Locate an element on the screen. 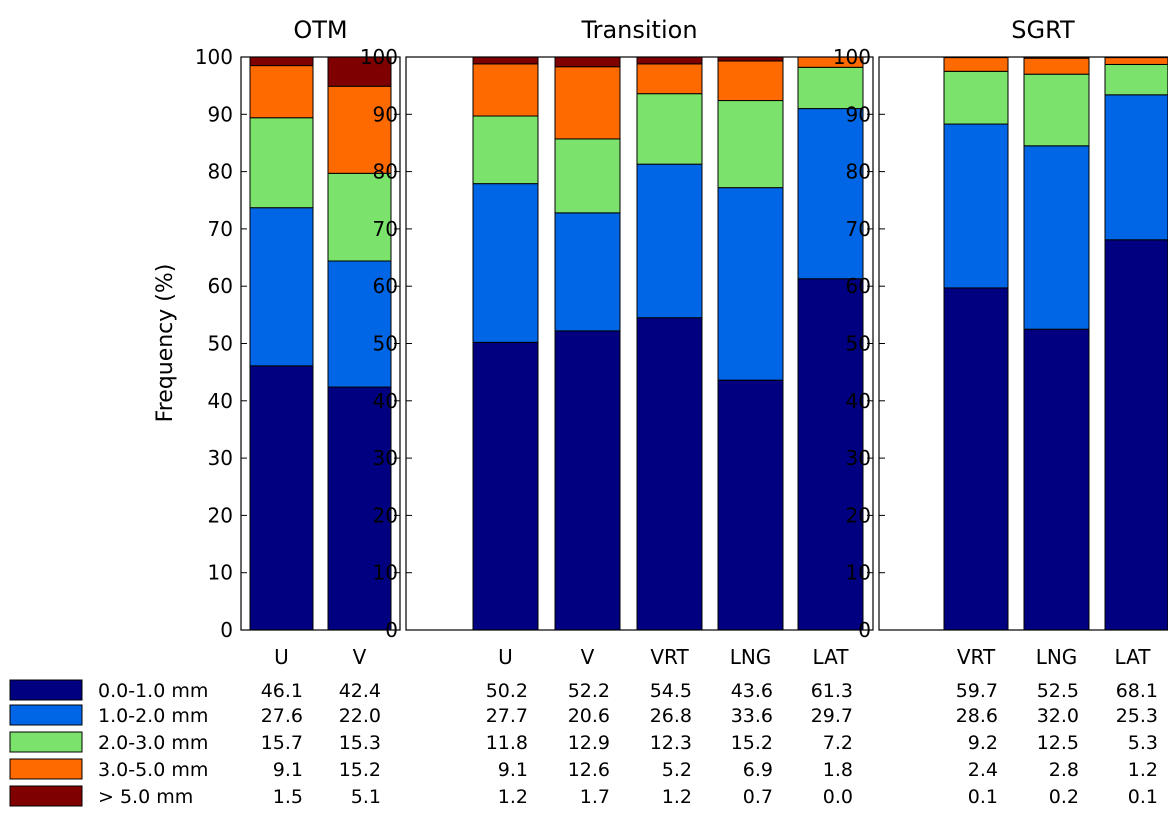  y-axis-label: Frequency (%) is located at coordinates (165, 343).